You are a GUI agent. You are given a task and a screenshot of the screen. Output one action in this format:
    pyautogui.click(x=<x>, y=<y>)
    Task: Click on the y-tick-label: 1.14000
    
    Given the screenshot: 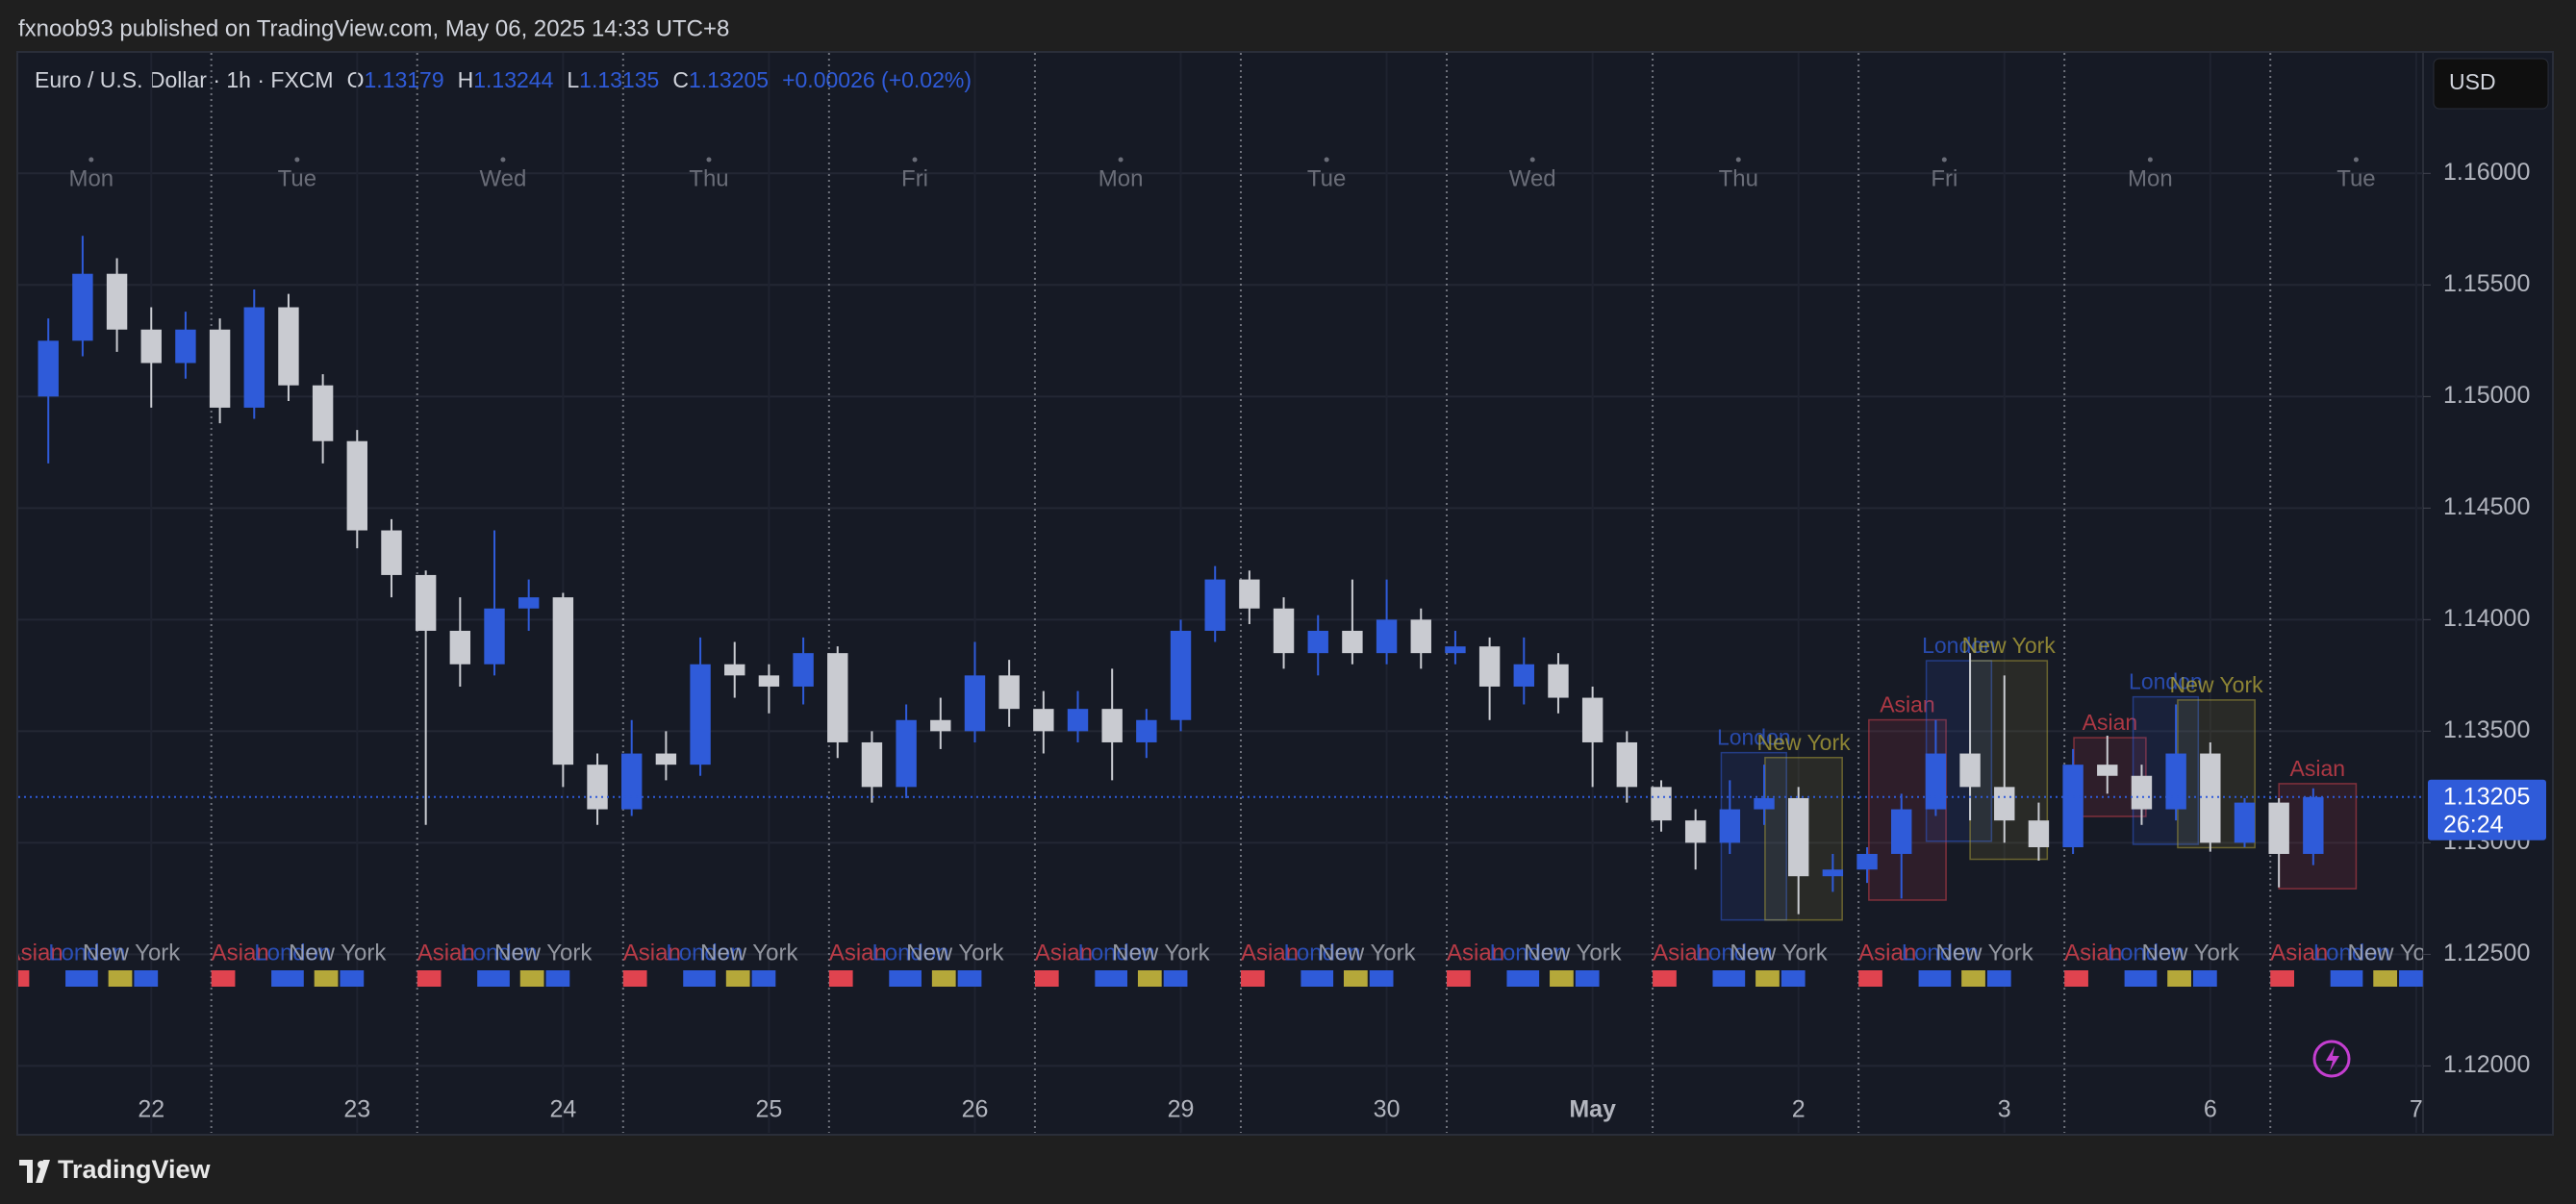 What is the action you would take?
    pyautogui.click(x=2486, y=618)
    